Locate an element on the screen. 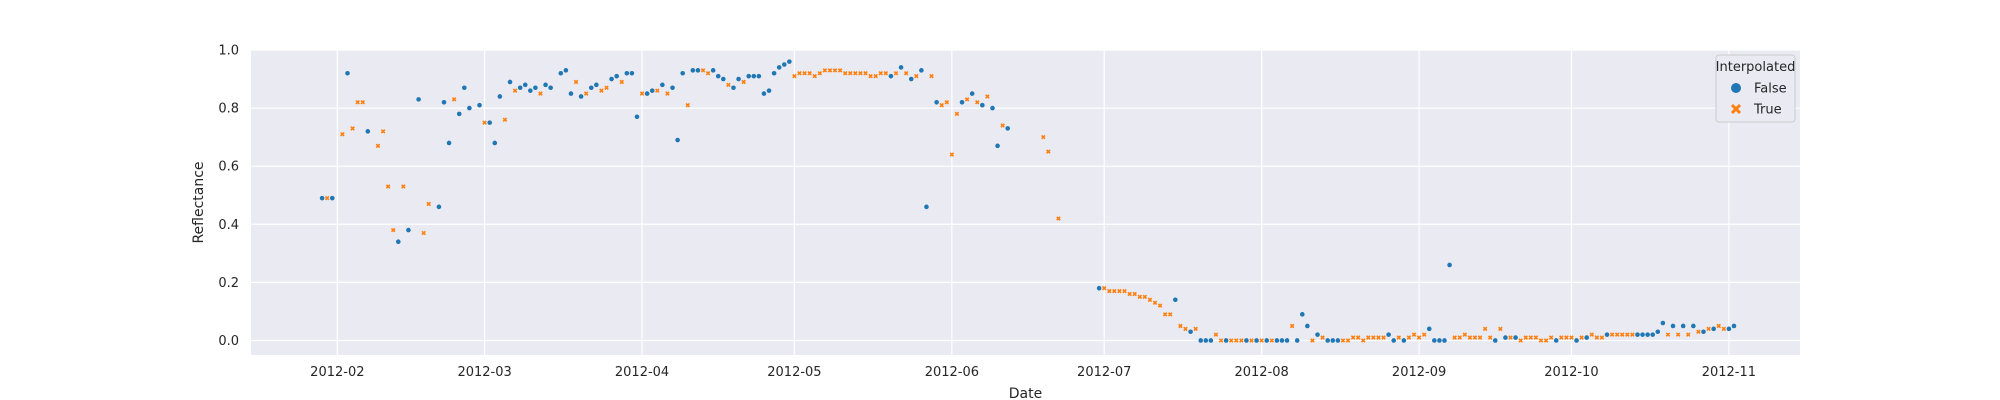 This screenshot has width=2000, height=400. legend-entry-false: False is located at coordinates (1759, 89).